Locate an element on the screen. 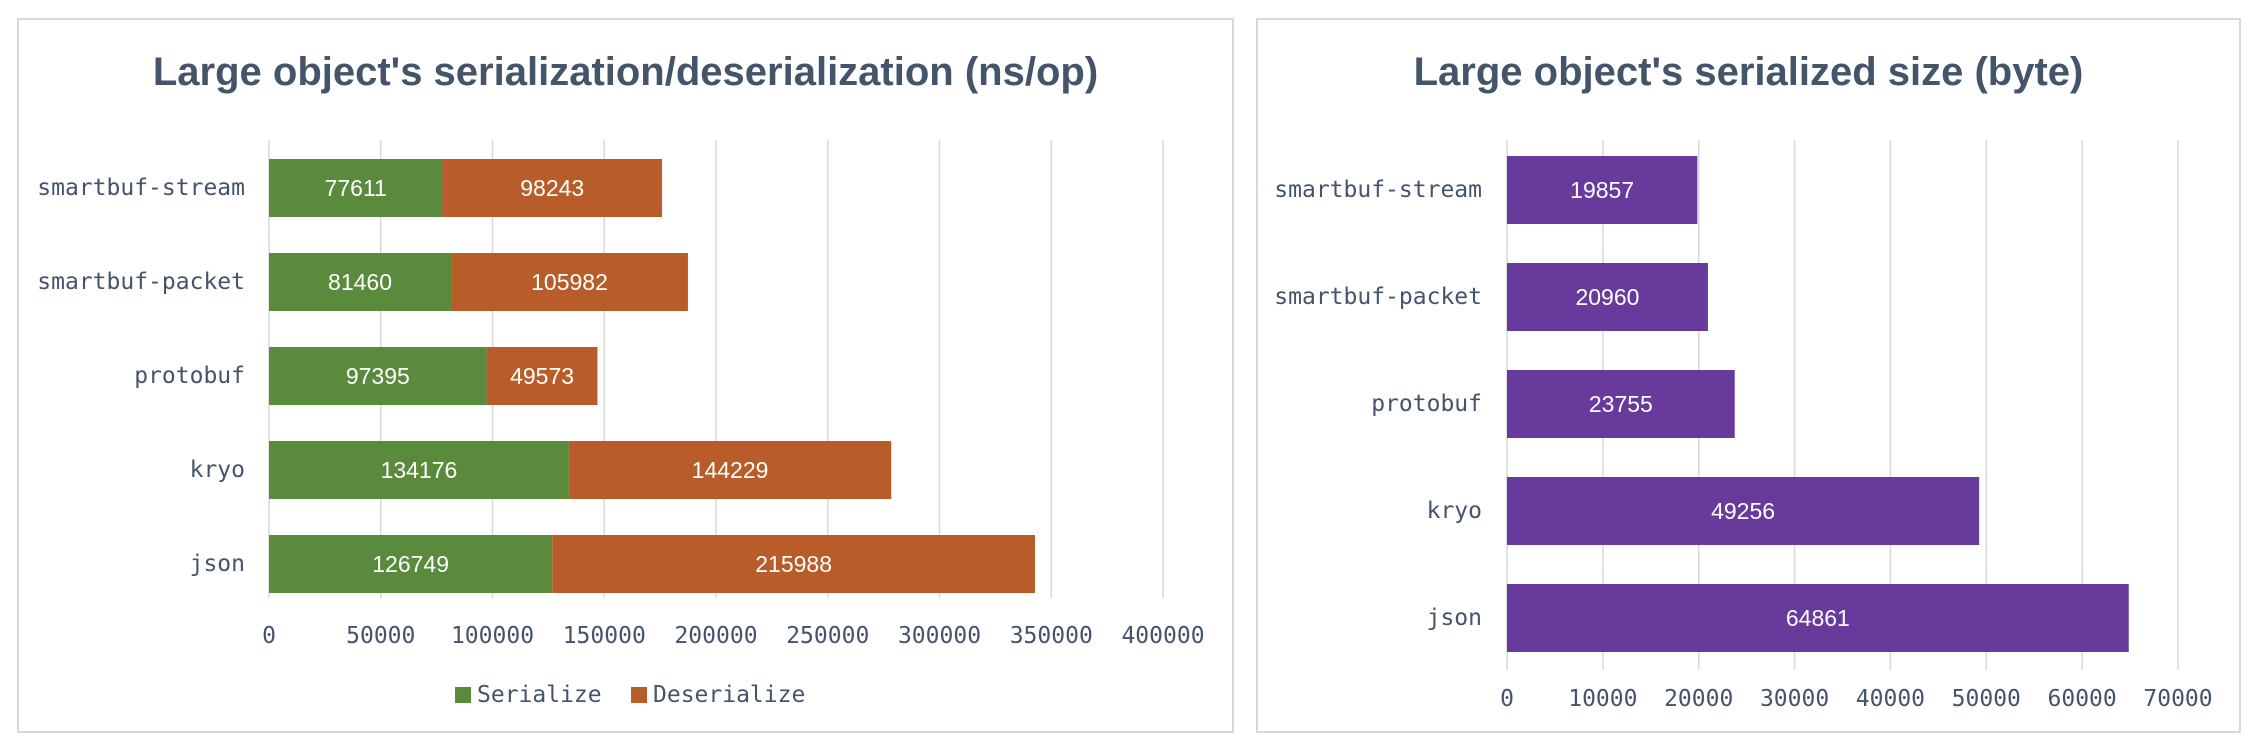 This screenshot has width=2256, height=750. bar-value-label: 64861 is located at coordinates (1818, 618).